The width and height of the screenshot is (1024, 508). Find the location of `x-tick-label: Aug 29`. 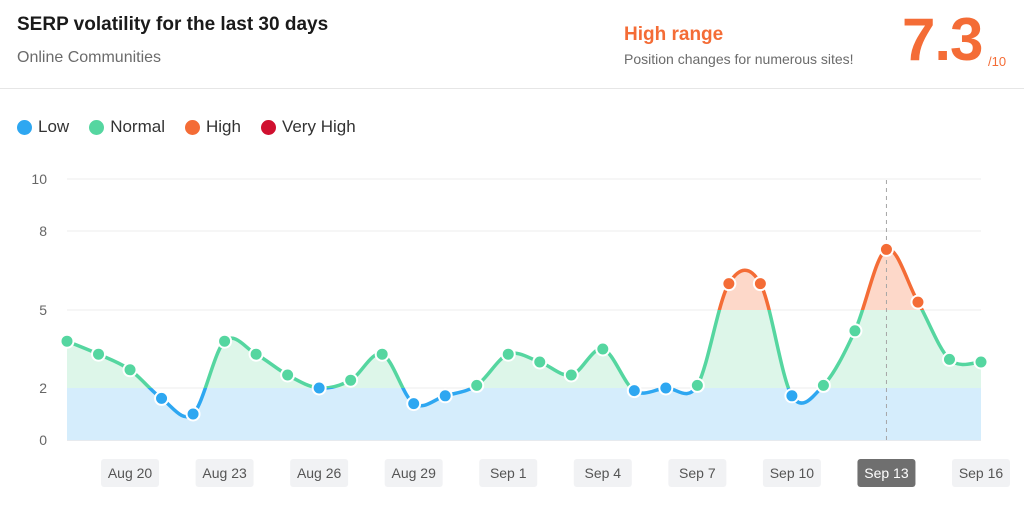

x-tick-label: Aug 29 is located at coordinates (414, 473).